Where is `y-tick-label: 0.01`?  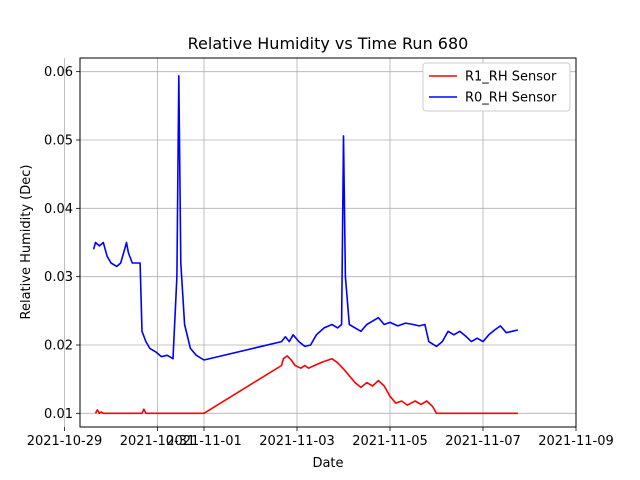 y-tick-label: 0.01 is located at coordinates (58, 414).